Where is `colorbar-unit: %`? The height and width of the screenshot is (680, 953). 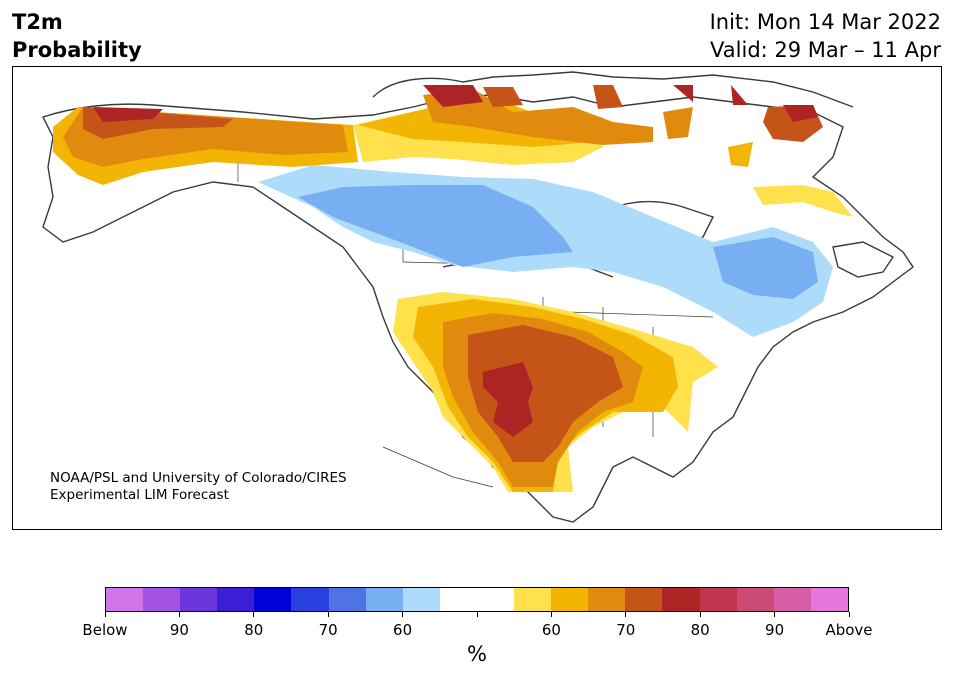
colorbar-unit: % is located at coordinates (477, 654).